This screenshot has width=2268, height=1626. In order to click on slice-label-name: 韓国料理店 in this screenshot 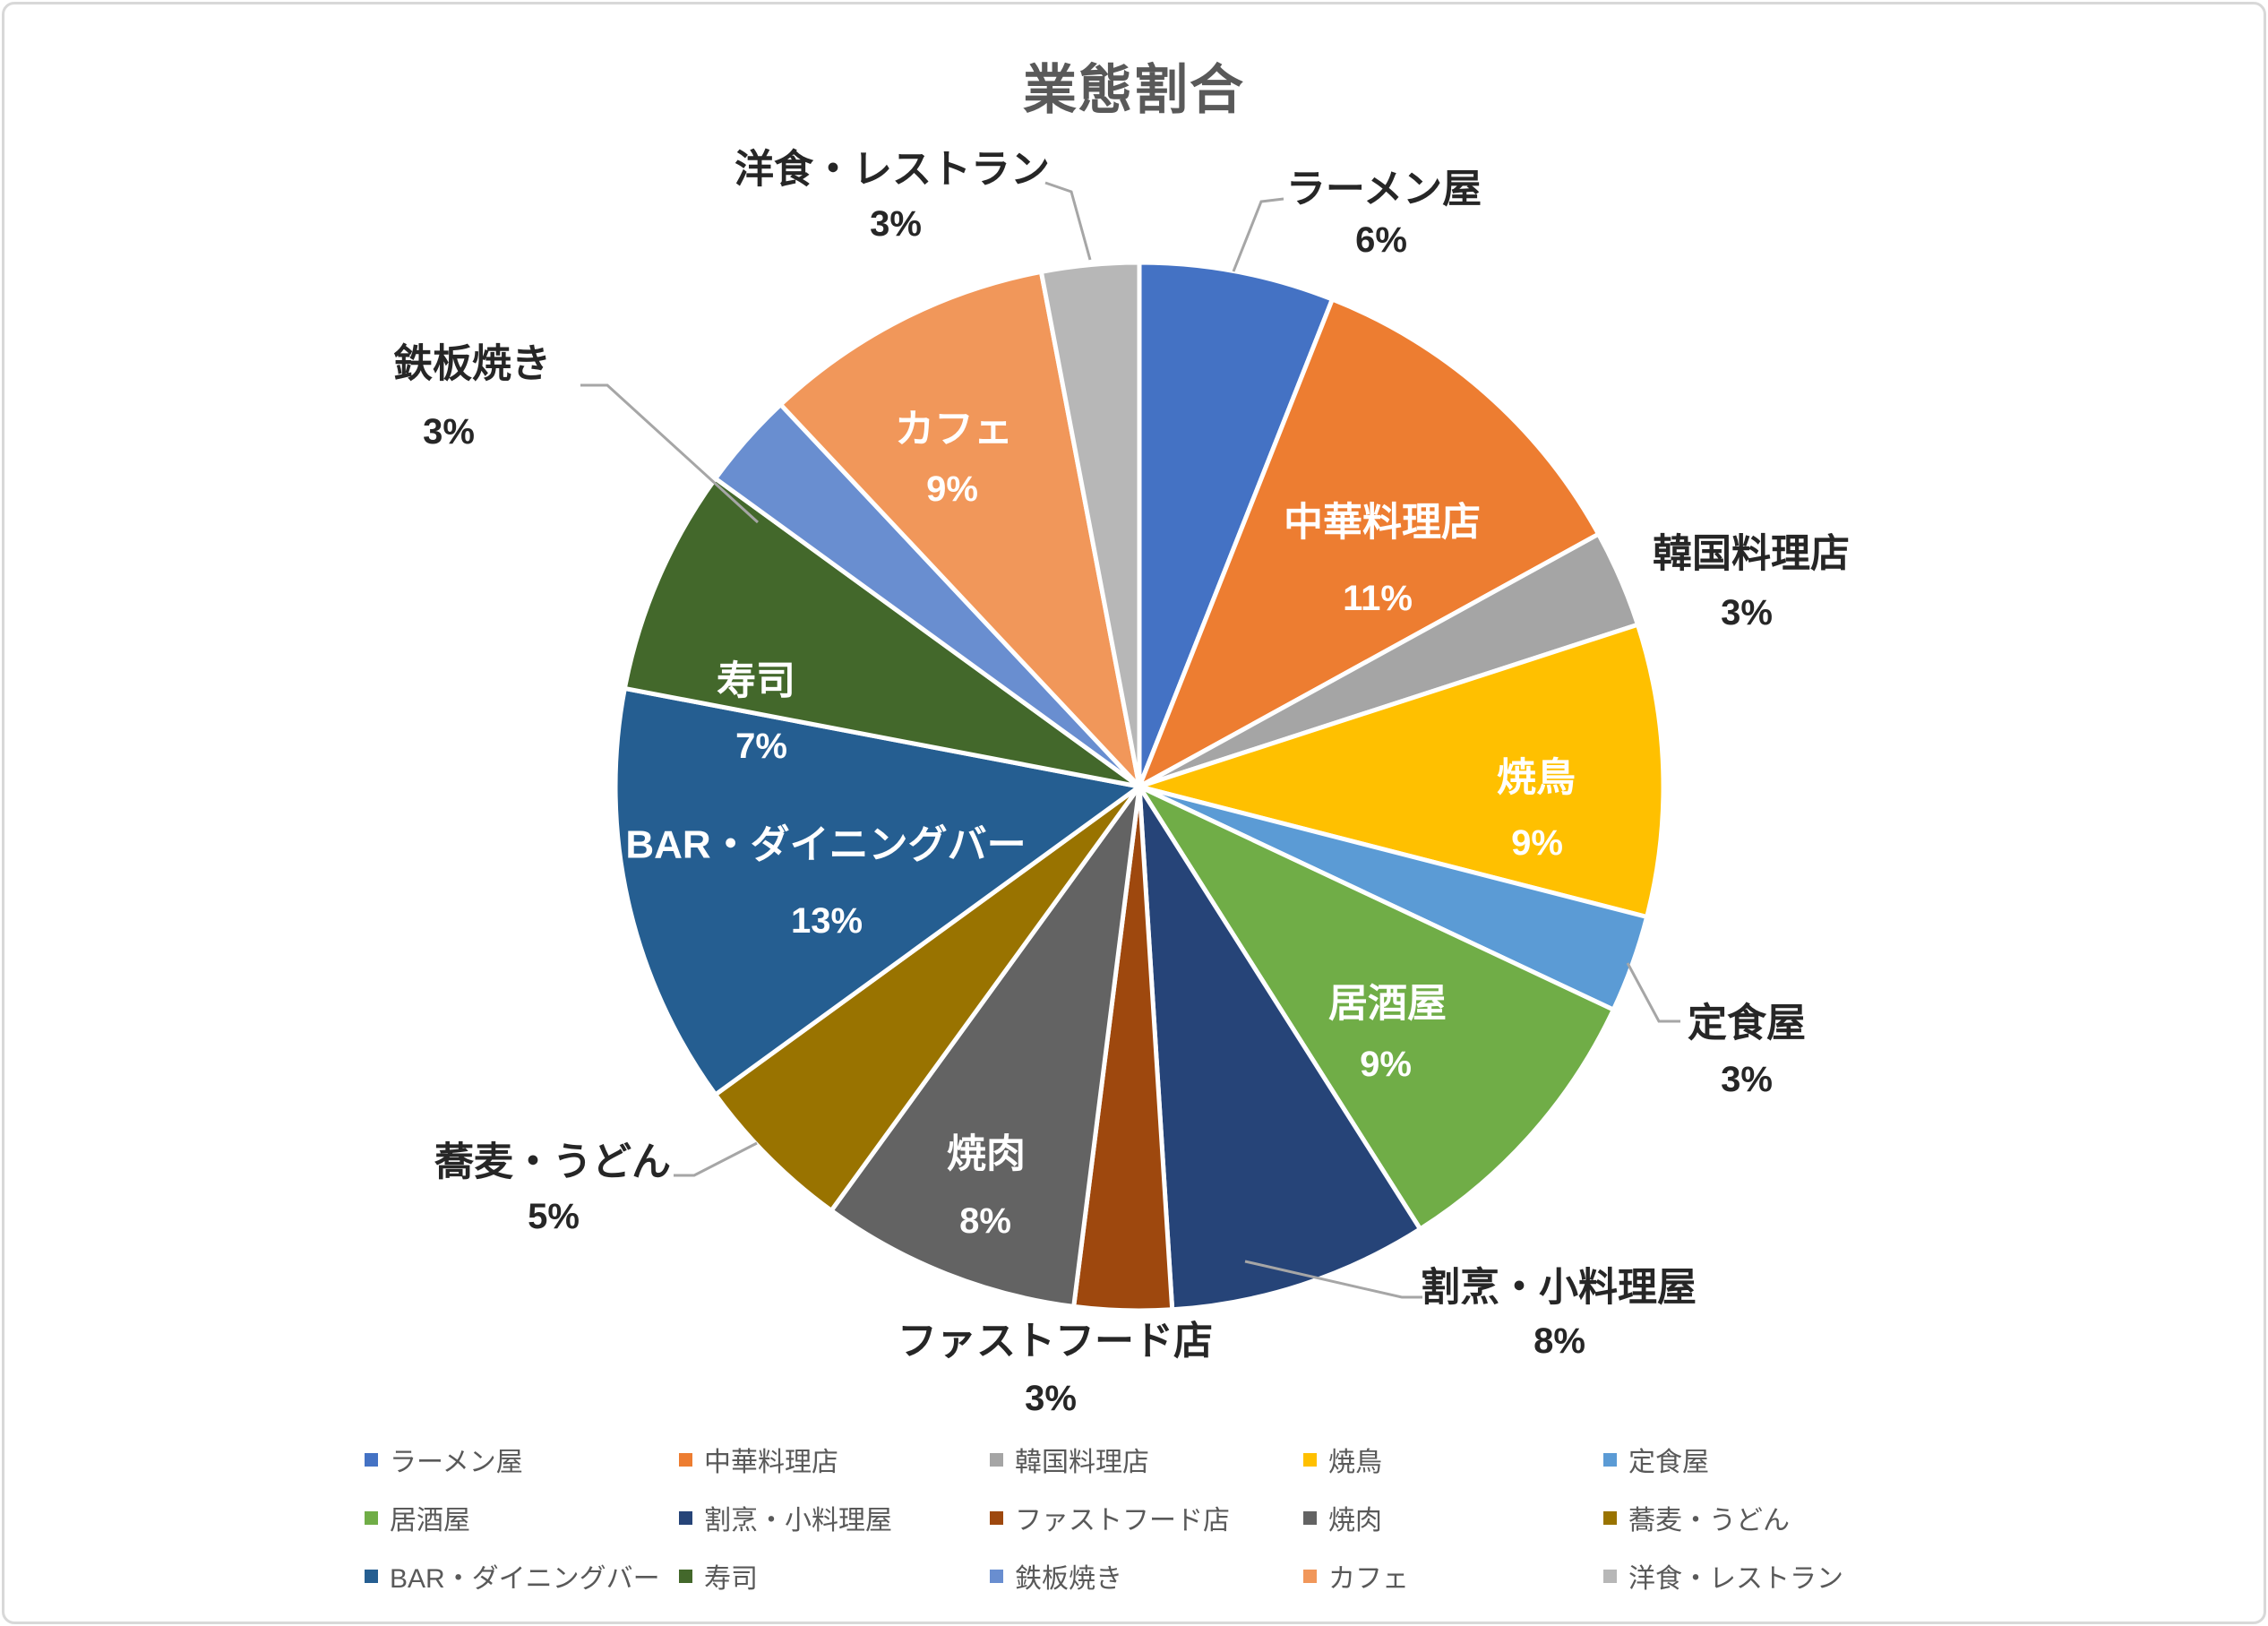, I will do `click(1752, 554)`.